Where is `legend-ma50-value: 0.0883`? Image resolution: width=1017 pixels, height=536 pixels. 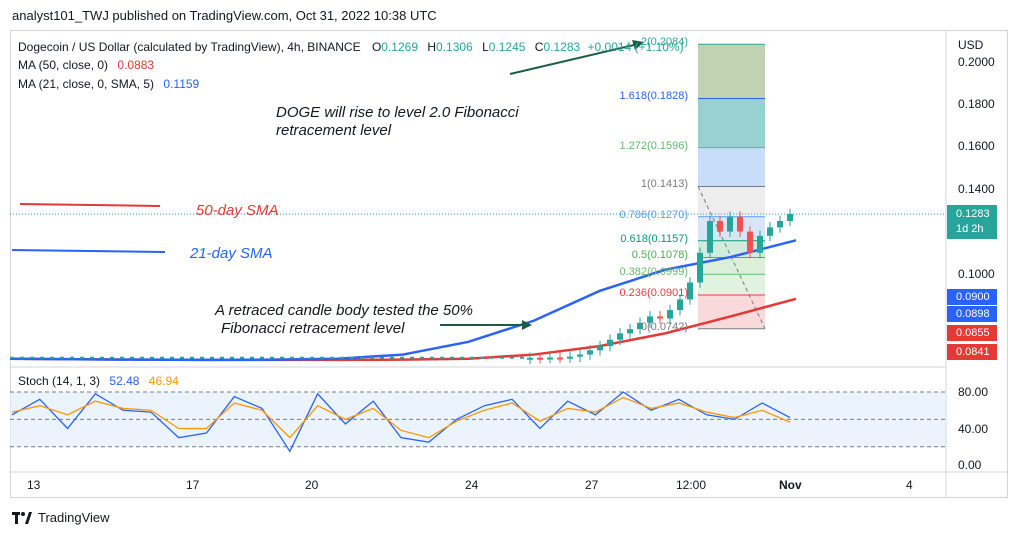
legend-ma50-value: 0.0883 is located at coordinates (136, 65).